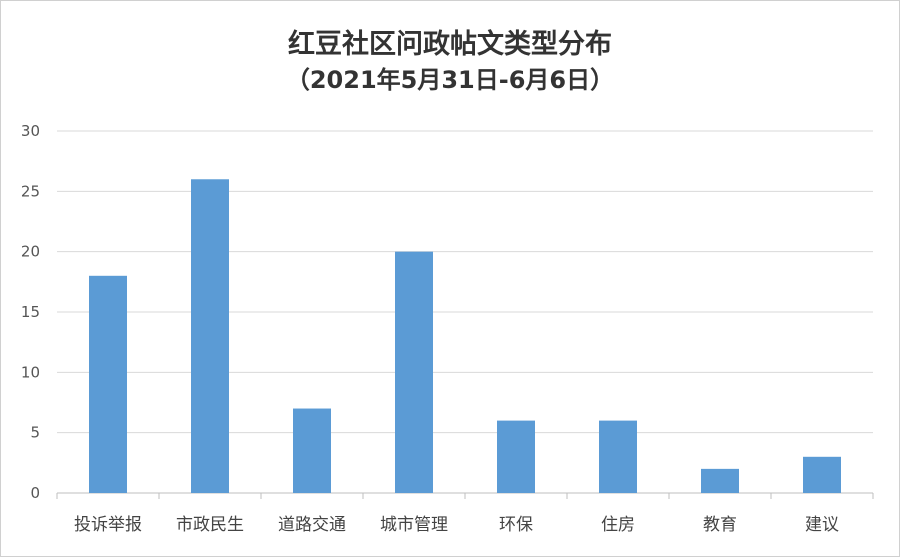 This screenshot has height=557, width=900. Describe the element at coordinates (108, 525) in the screenshot. I see `x-tick-label: 投诉举报` at that location.